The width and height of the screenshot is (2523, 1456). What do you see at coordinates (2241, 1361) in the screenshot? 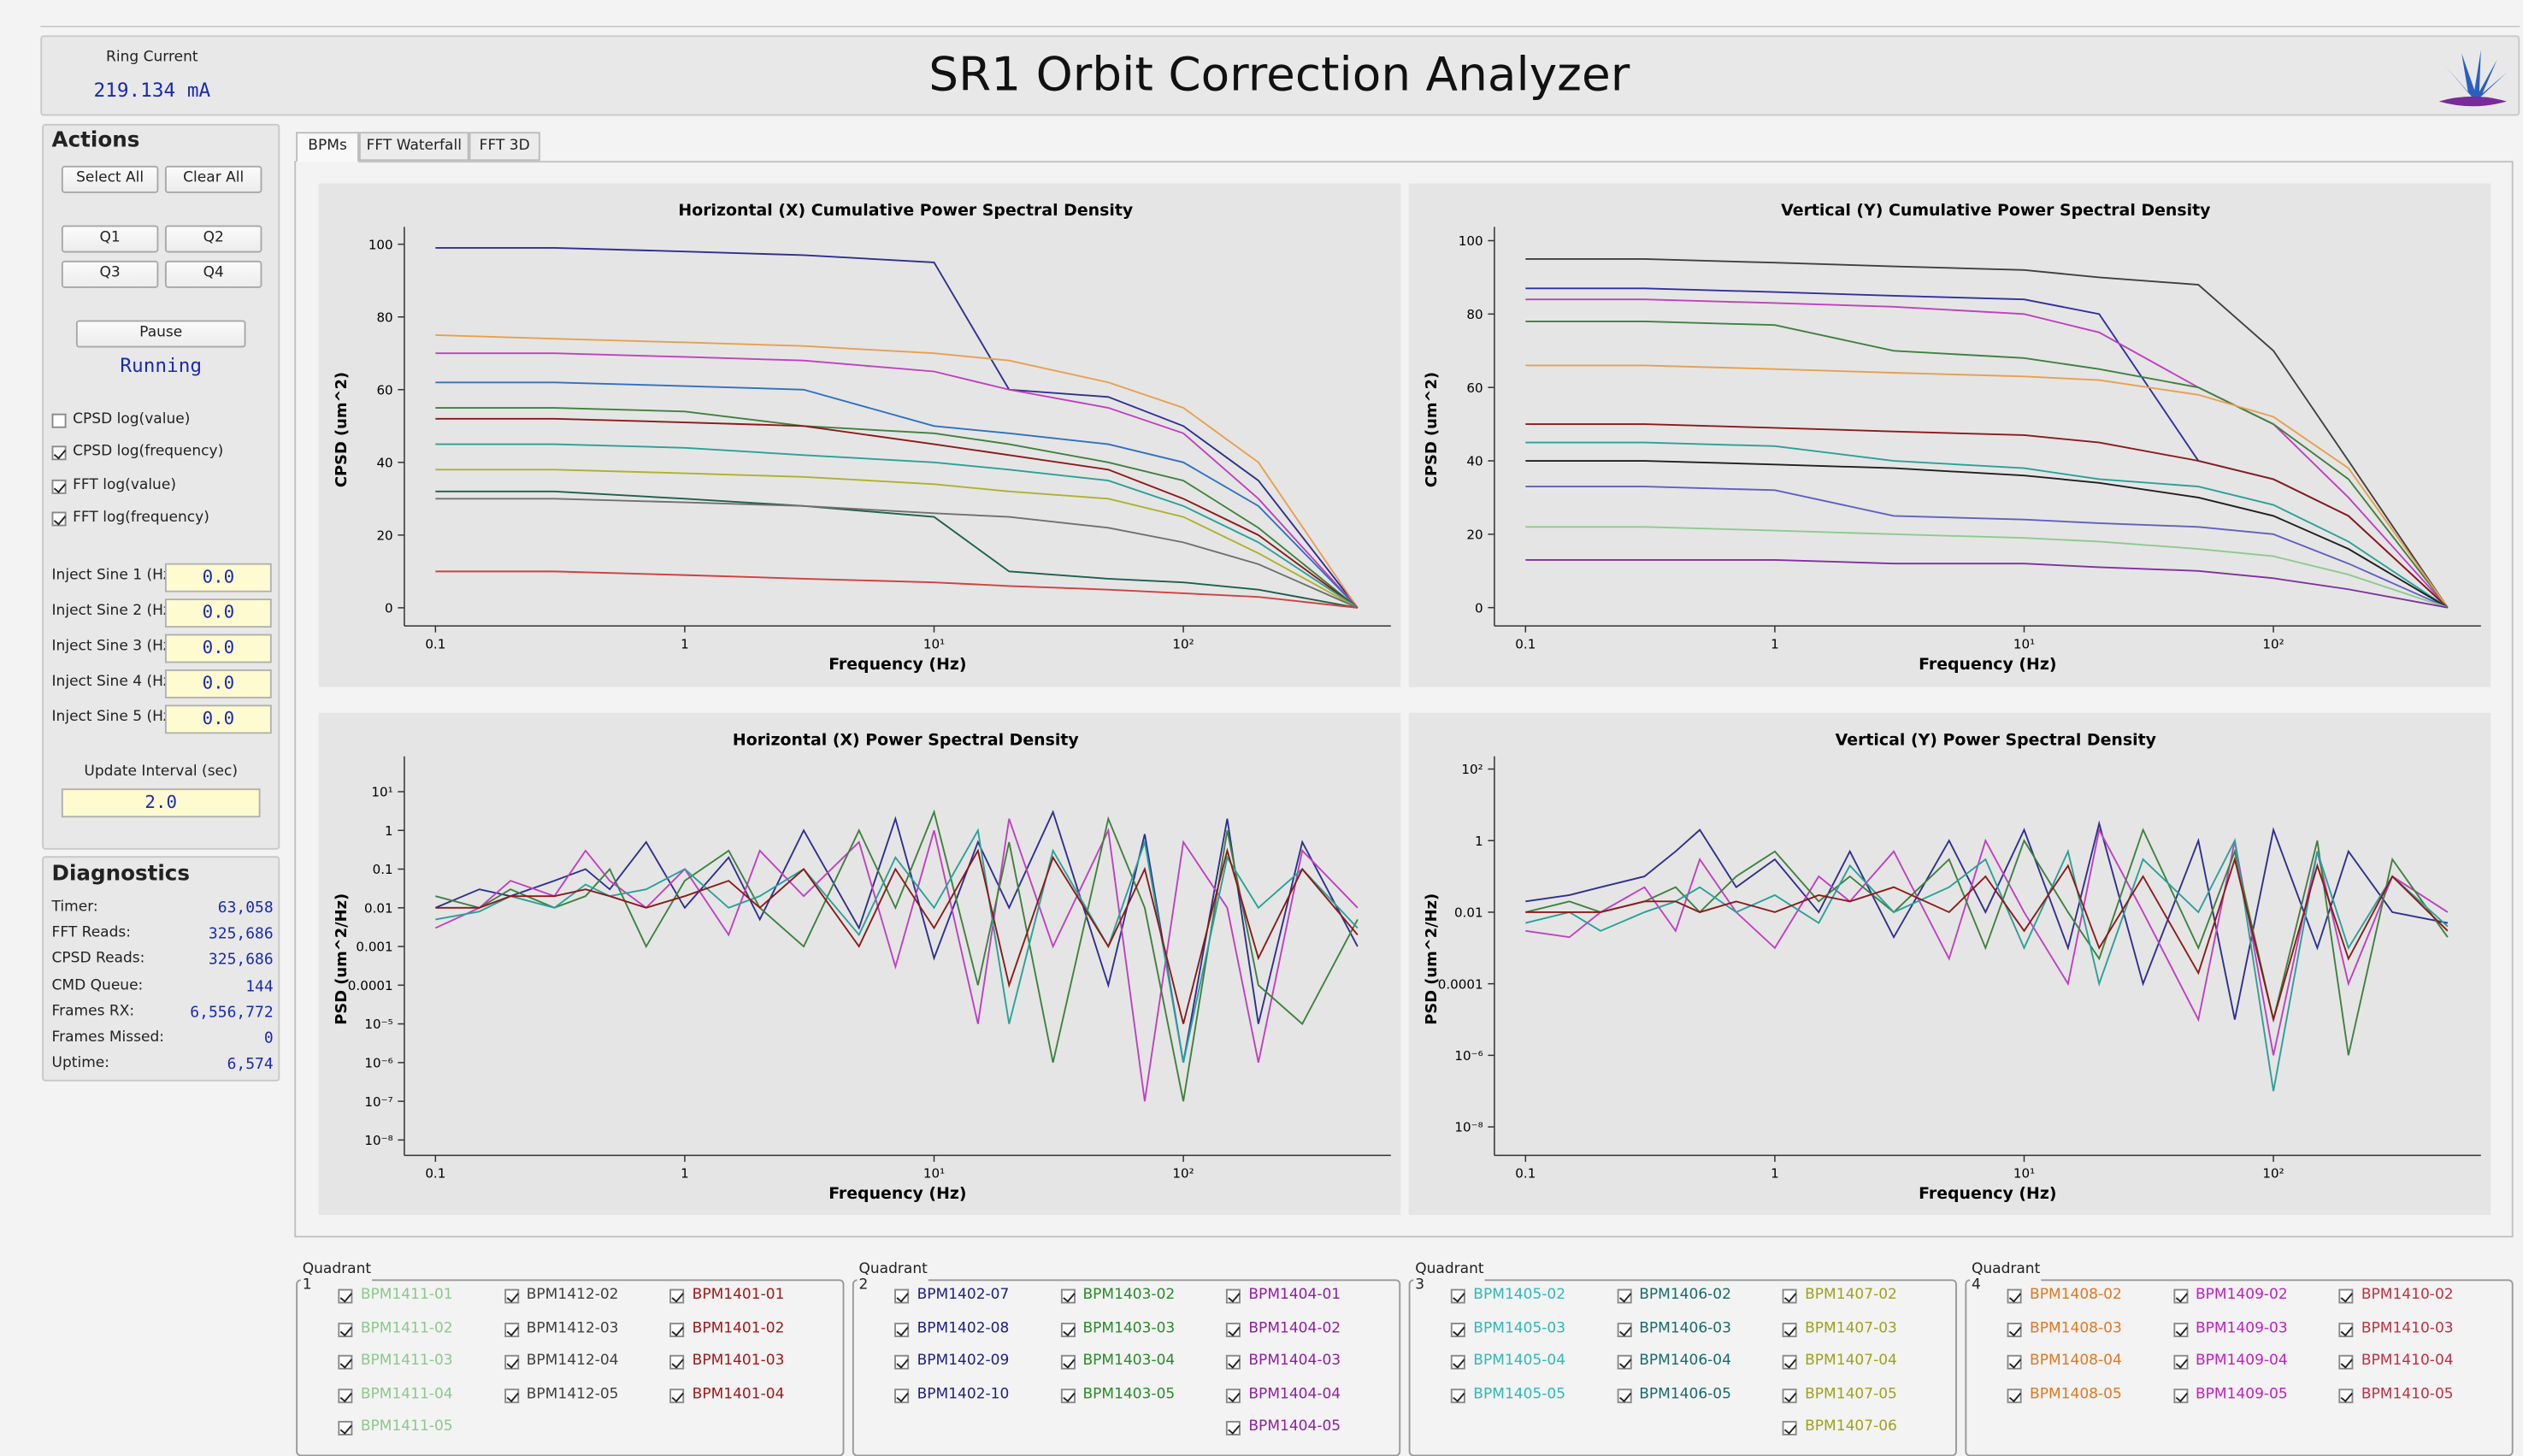
I see `bpm-label: BPM1409-04` at bounding box center [2241, 1361].